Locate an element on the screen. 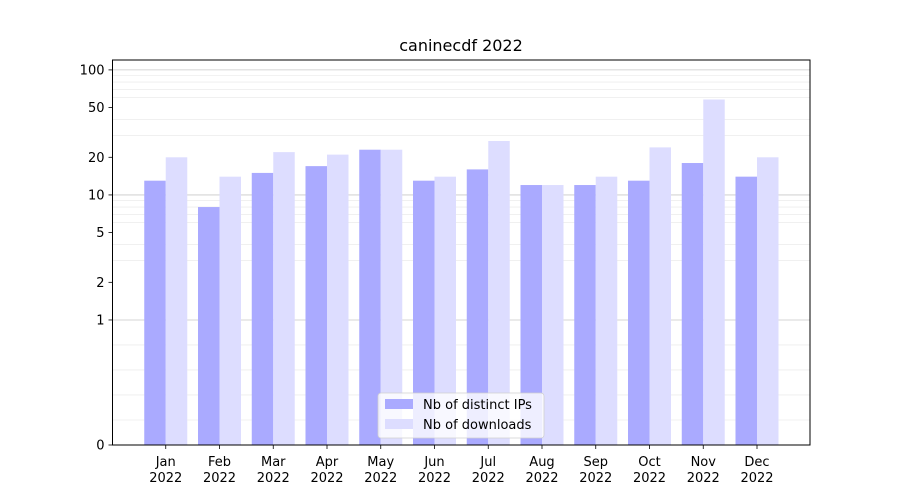 This screenshot has height=500, width=900. x-tick-label-month: Mar is located at coordinates (273, 462).